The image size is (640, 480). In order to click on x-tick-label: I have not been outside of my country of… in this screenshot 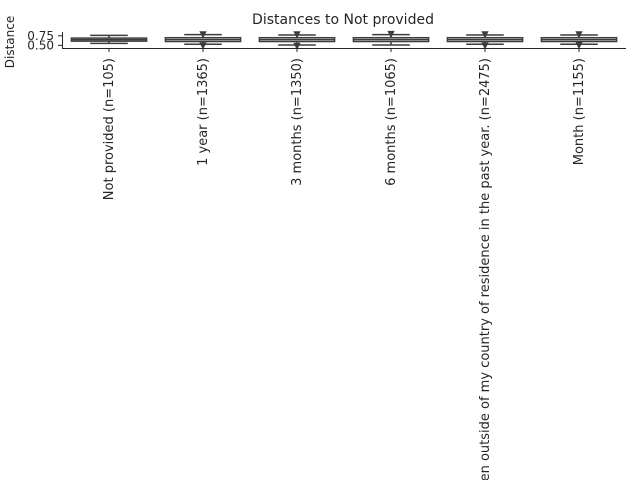, I will do `click(485, 269)`.